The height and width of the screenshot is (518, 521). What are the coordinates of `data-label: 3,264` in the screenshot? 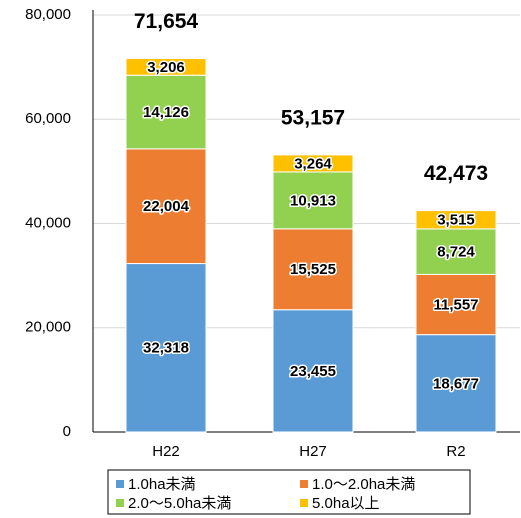 It's located at (313, 163).